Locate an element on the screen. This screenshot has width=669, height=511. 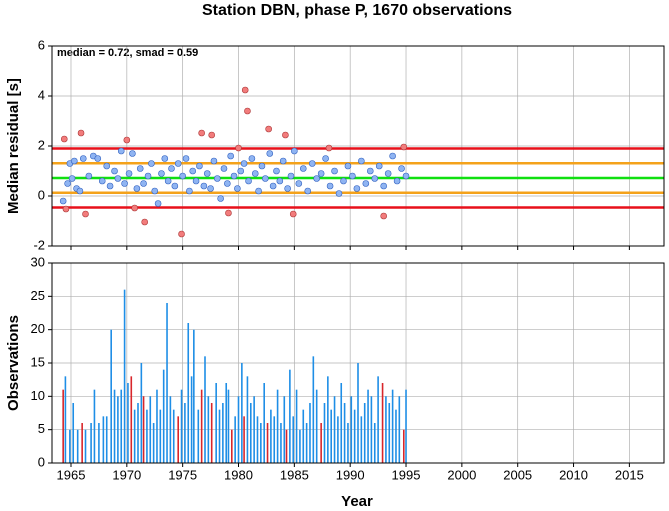
x-tick-label: 1985 is located at coordinates (294, 474).